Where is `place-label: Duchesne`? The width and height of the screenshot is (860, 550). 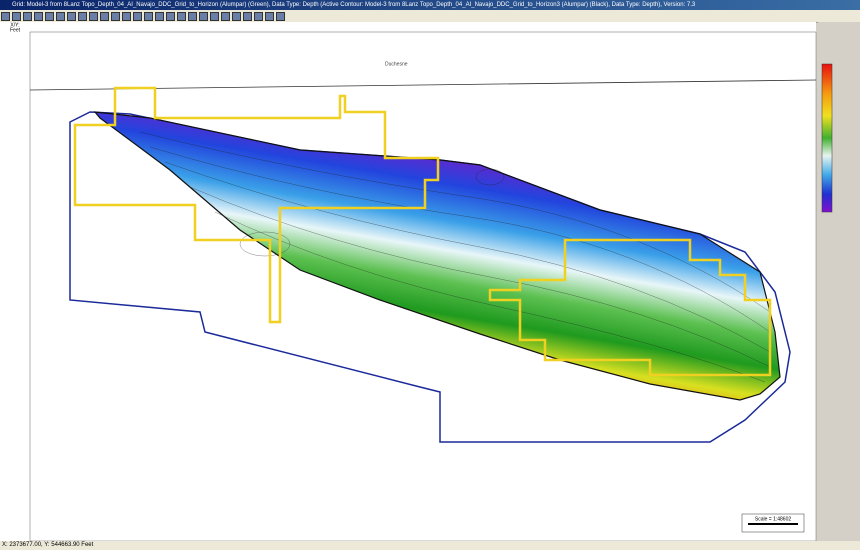 place-label: Duchesne is located at coordinates (396, 64).